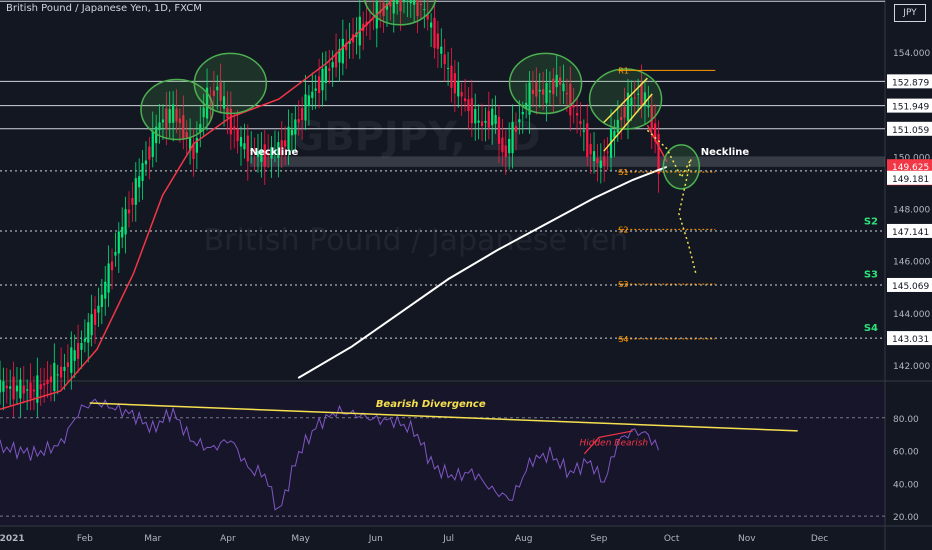  What do you see at coordinates (608, 442) in the screenshot?
I see `hidden-bearish-line` at bounding box center [608, 442].